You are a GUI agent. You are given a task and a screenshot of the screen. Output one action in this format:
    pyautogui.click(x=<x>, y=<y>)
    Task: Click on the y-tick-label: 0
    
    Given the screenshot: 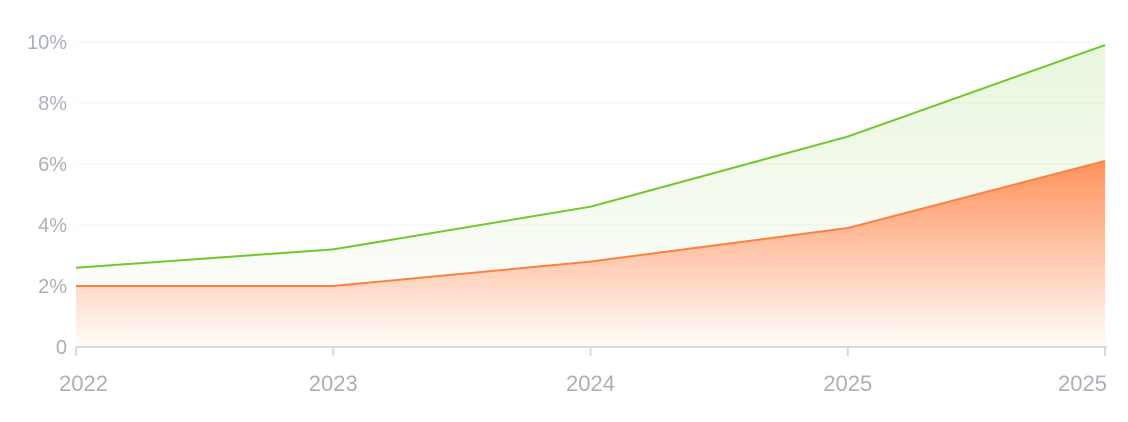 What is the action you would take?
    pyautogui.click(x=61, y=348)
    